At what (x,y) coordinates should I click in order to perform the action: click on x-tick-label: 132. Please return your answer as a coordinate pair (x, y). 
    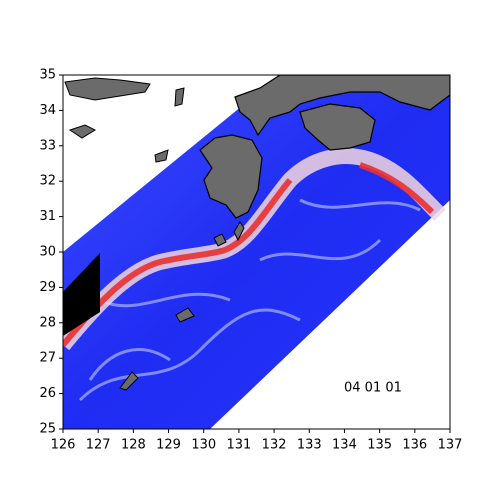
    Looking at the image, I should click on (274, 445).